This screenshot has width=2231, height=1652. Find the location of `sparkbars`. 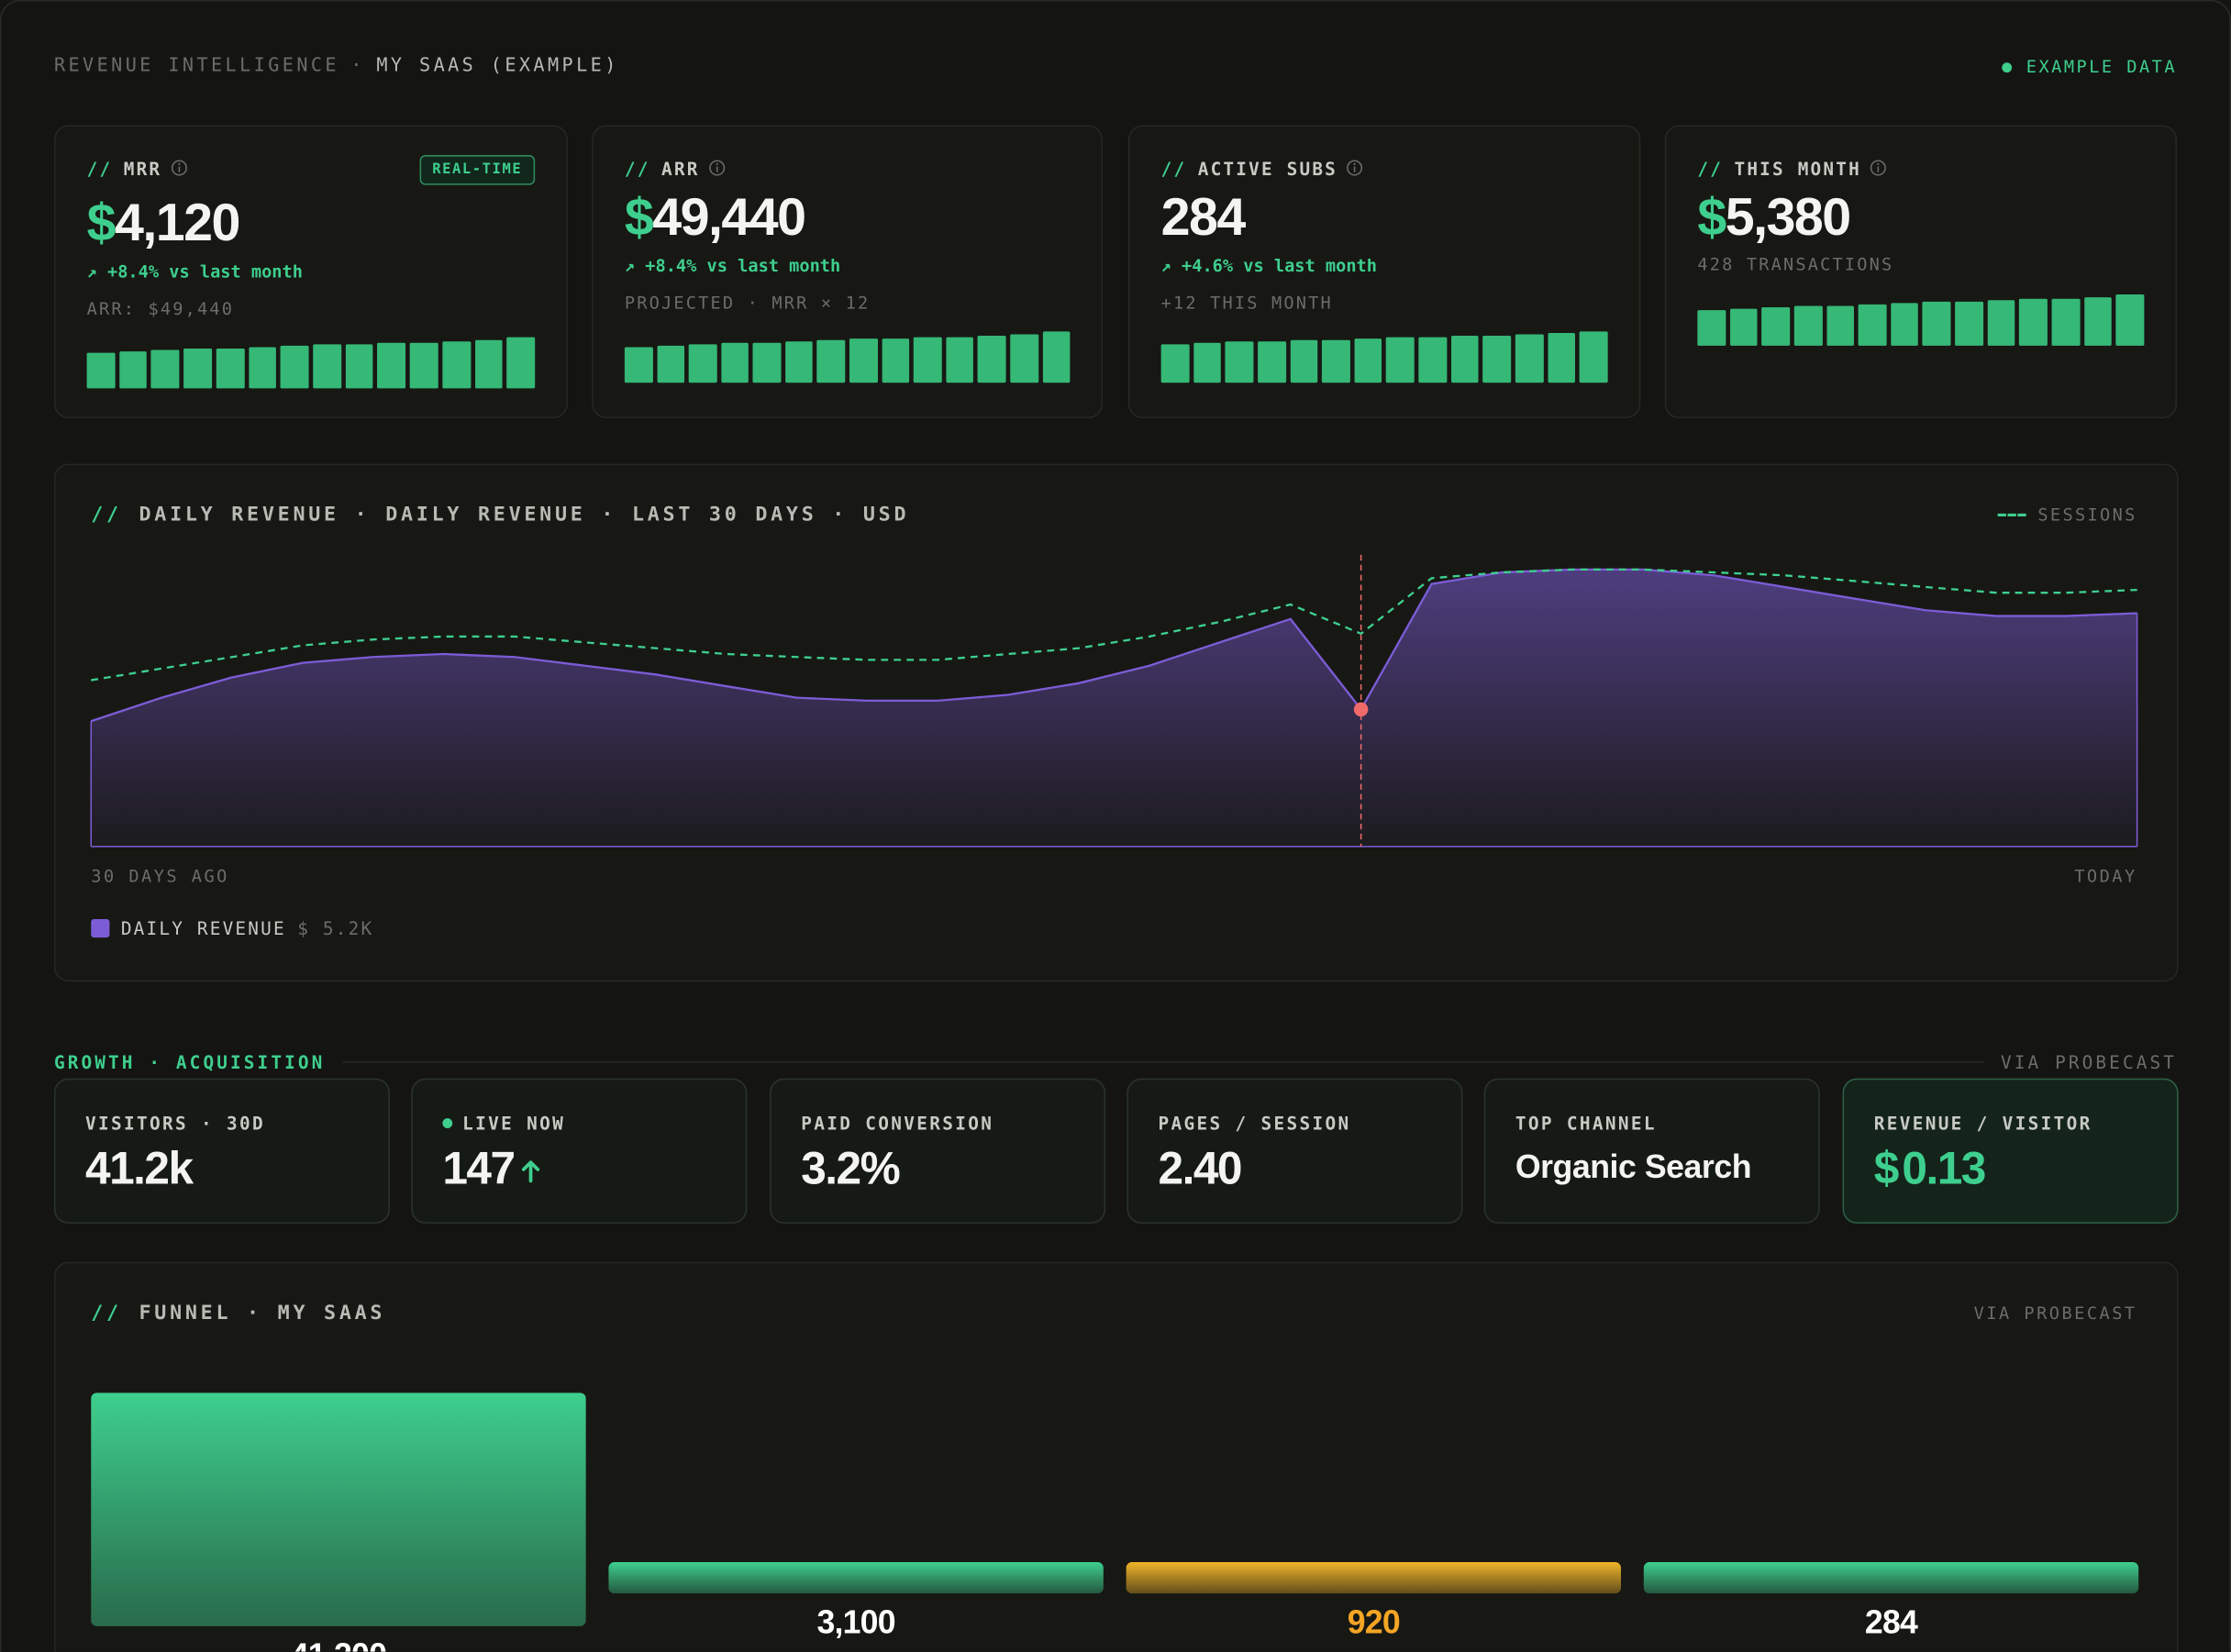

sparkbars is located at coordinates (847, 355).